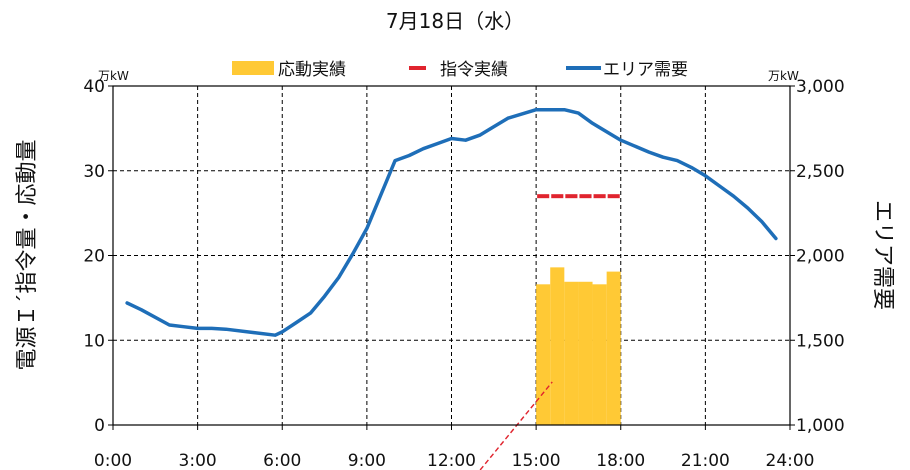  Describe the element at coordinates (790, 460) in the screenshot. I see `x-tick-label: 24:00` at that location.